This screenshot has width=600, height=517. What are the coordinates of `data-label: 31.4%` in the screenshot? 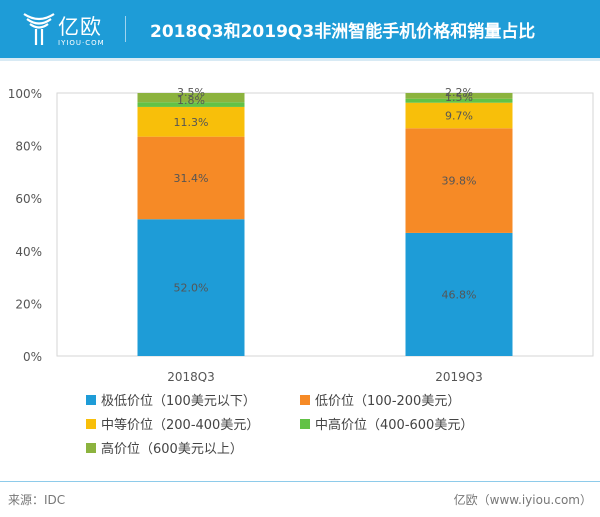 It's located at (191, 178).